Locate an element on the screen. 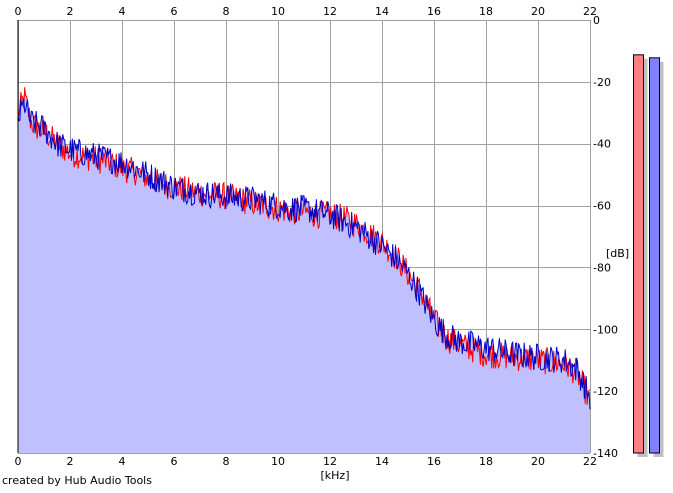 Image resolution: width=673 pixels, height=493 pixels. x-tick-label-bottom: 10 is located at coordinates (278, 461).